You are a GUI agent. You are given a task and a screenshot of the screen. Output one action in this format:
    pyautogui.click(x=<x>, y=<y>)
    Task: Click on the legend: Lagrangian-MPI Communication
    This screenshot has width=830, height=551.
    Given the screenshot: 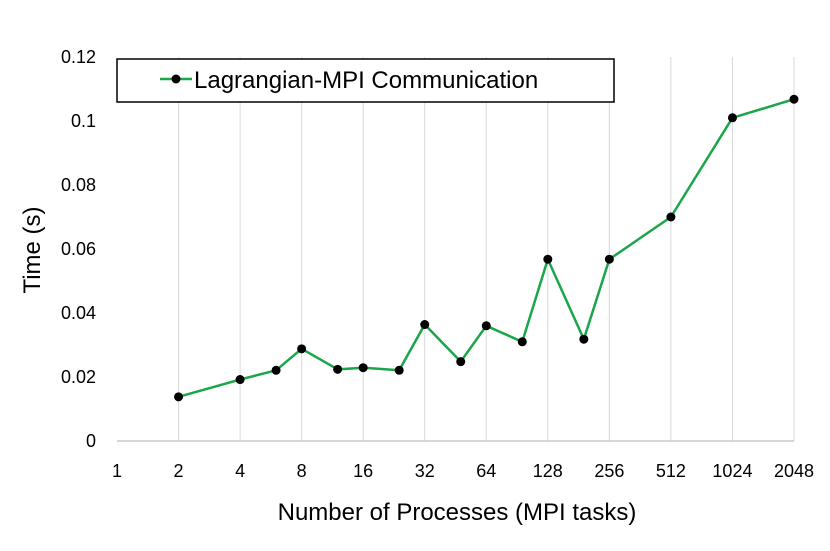 What is the action you would take?
    pyautogui.click(x=365, y=80)
    